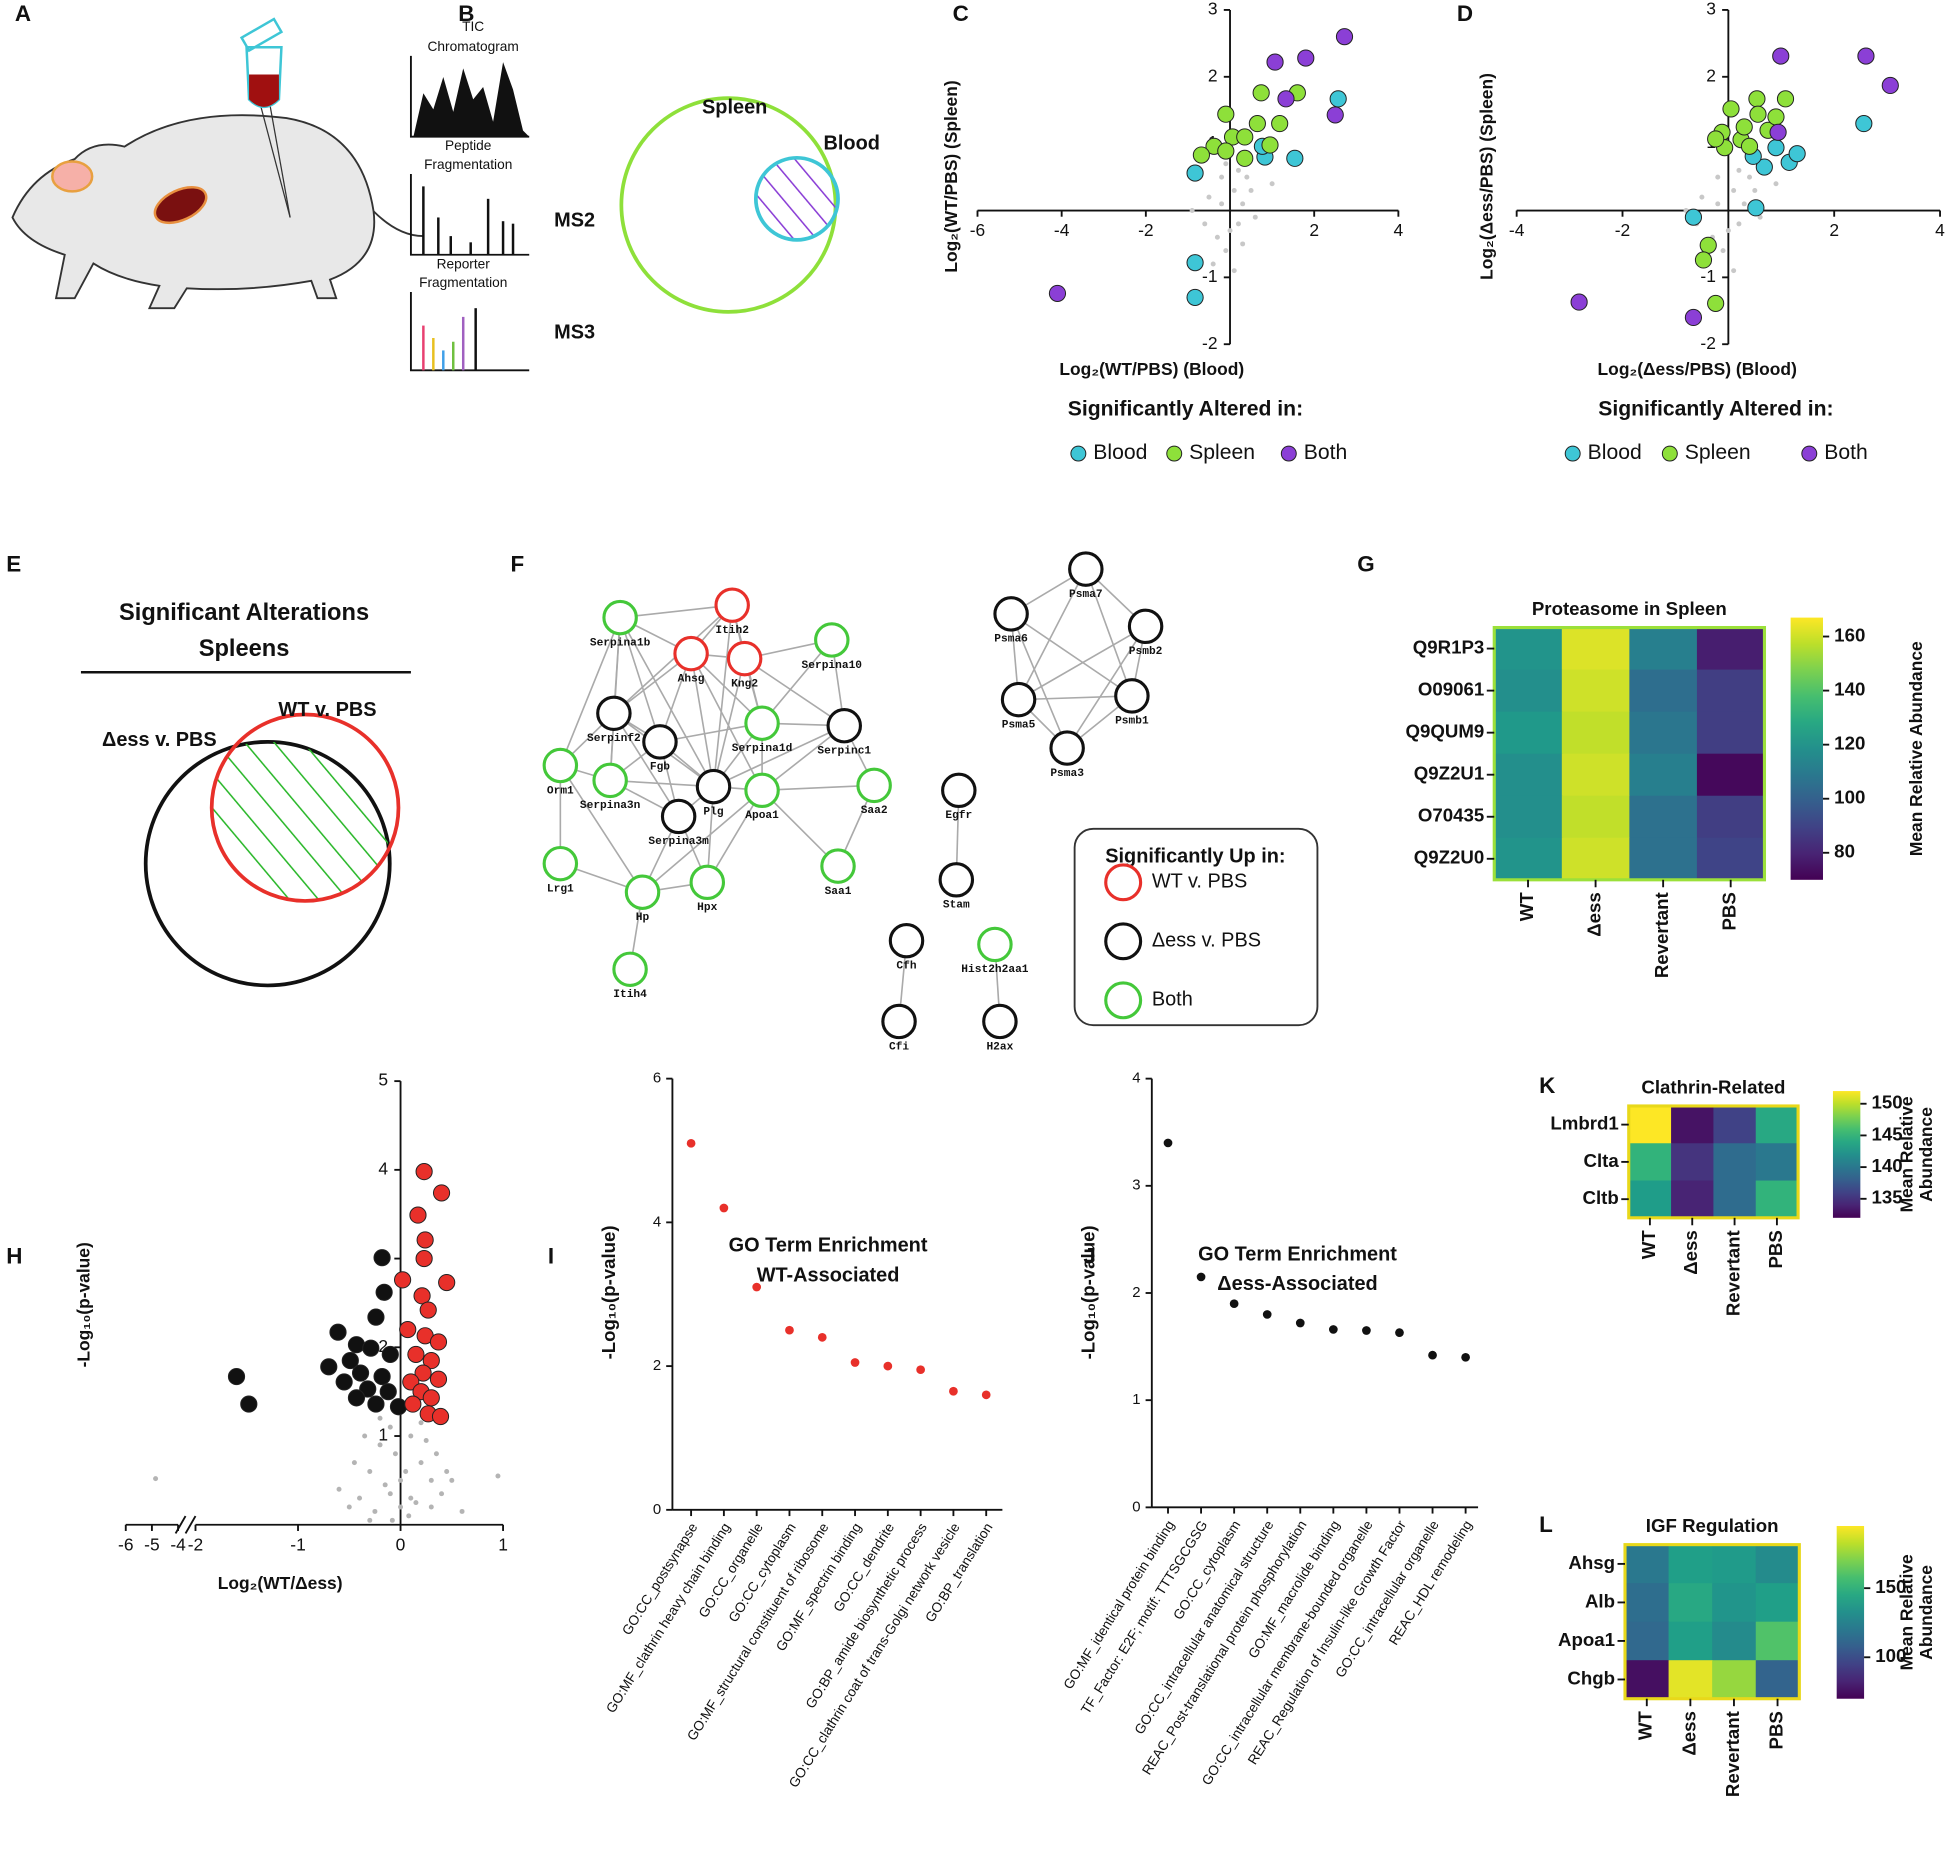 The height and width of the screenshot is (1864, 1950). Describe the element at coordinates (280, 1583) in the screenshot. I see `x-axis-label: Log₂(WT/Δess)` at that location.